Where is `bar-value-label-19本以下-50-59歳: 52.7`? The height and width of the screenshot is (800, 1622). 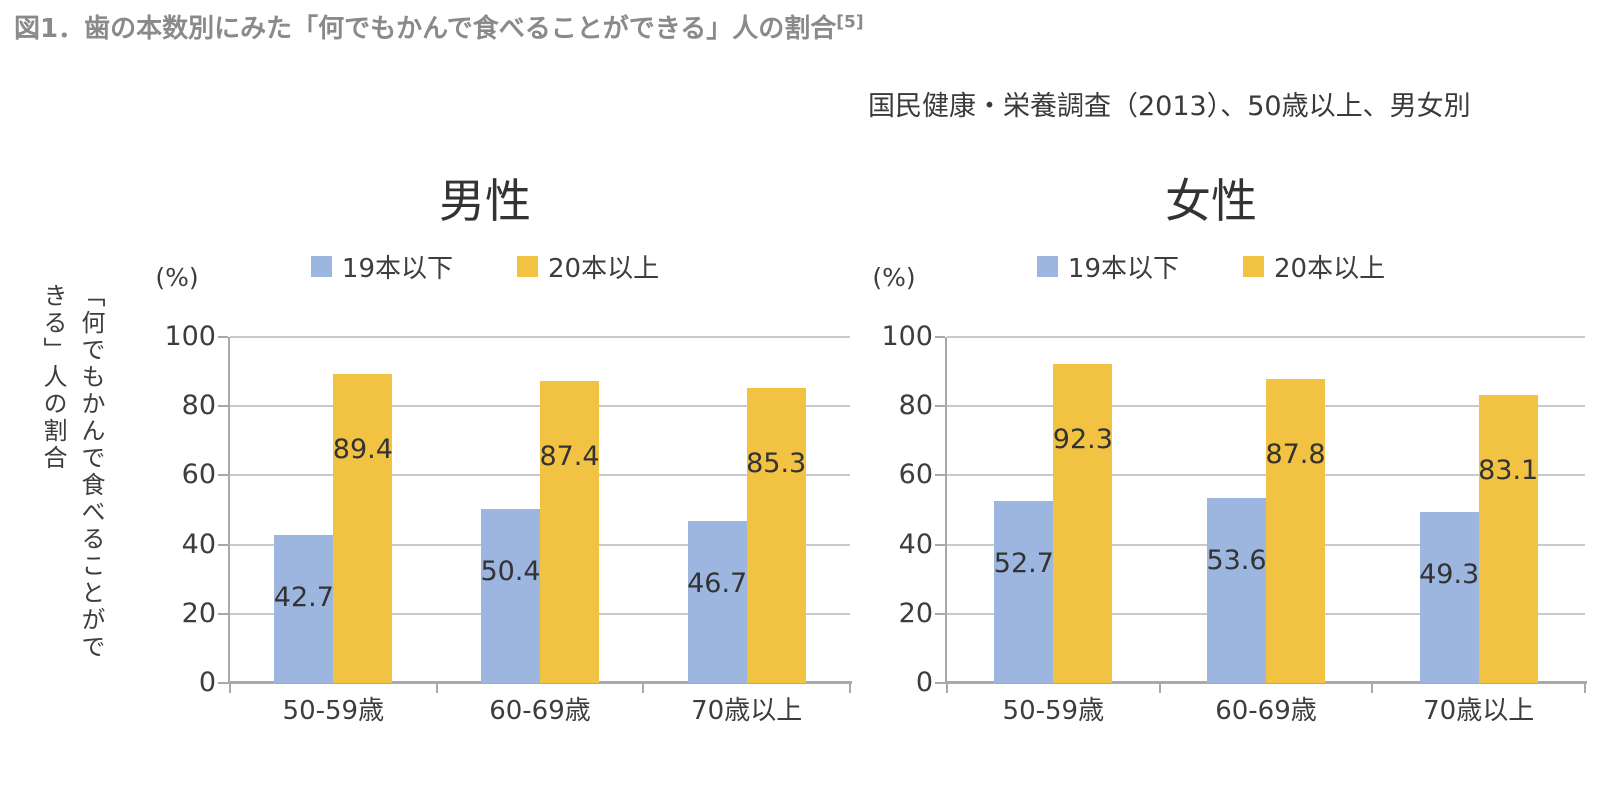
bar-value-label-19本以下-50-59歳: 52.7 is located at coordinates (1023, 563).